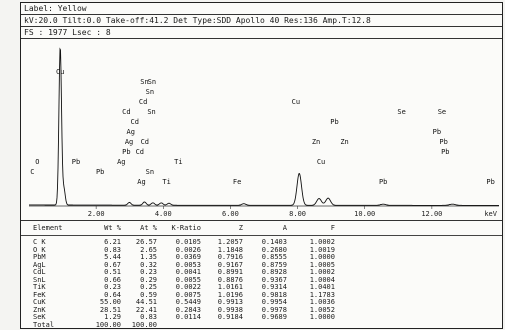 The width and height of the screenshot is (505, 330). Describe the element at coordinates (230, 214) in the screenshot. I see `x-tick-label: 6.00` at that location.